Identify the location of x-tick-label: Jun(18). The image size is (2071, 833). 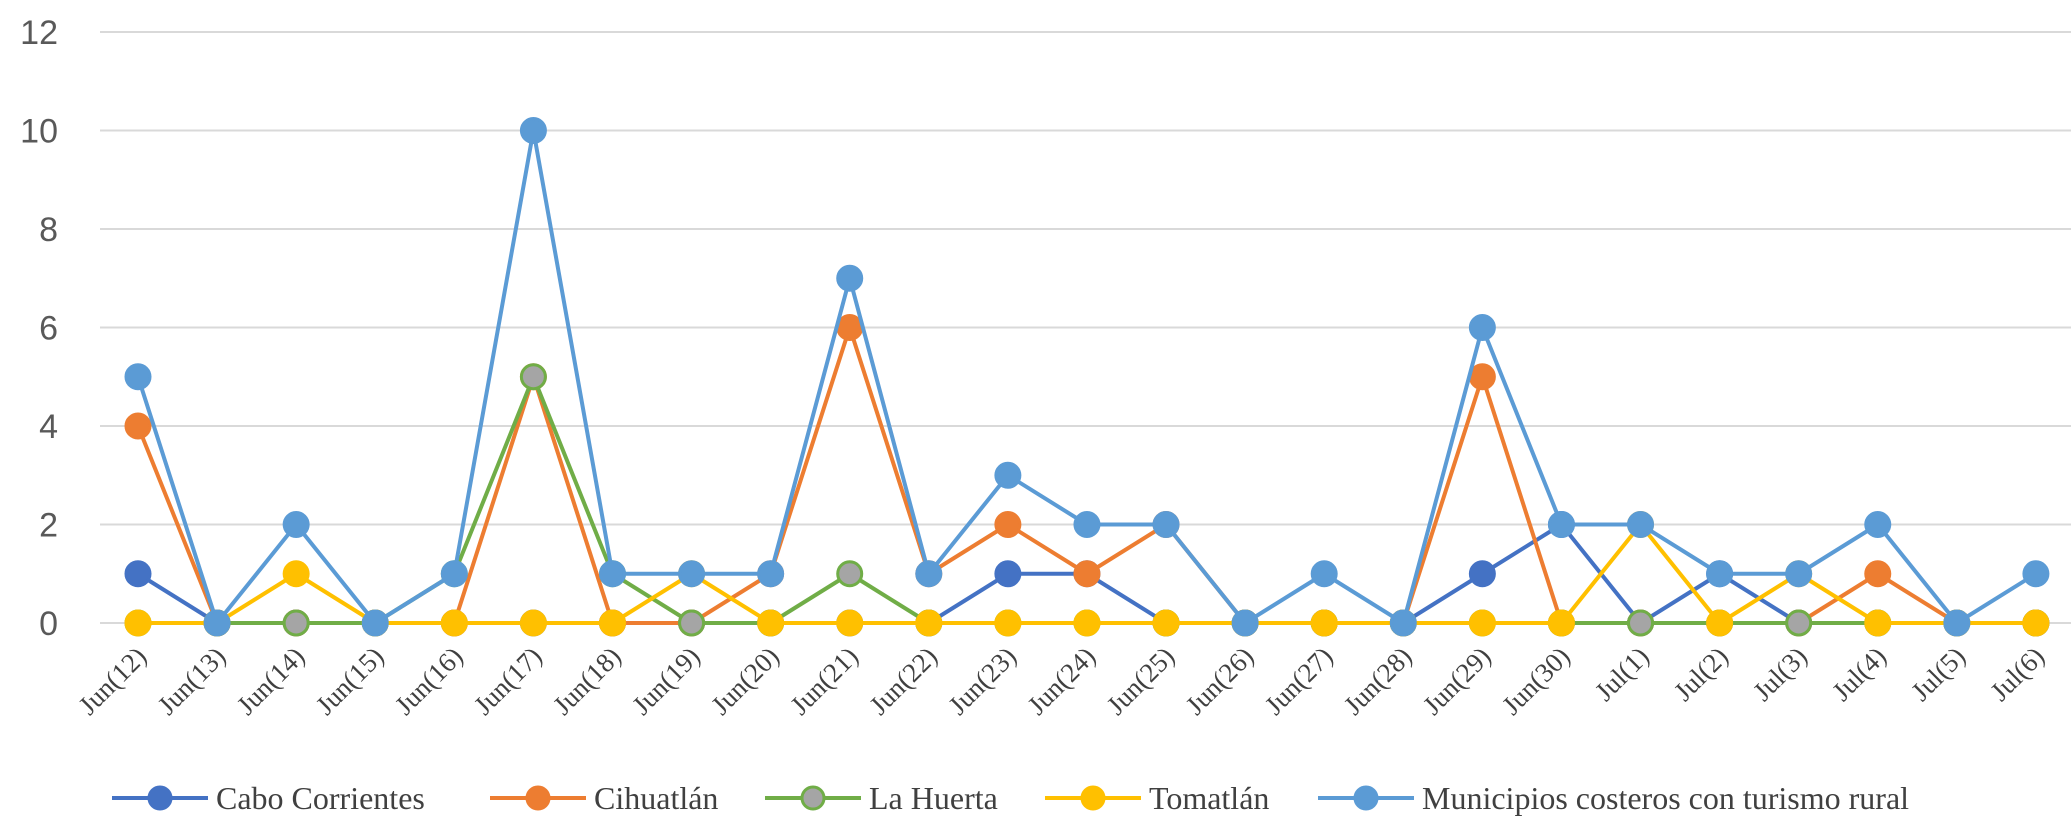
(587, 681).